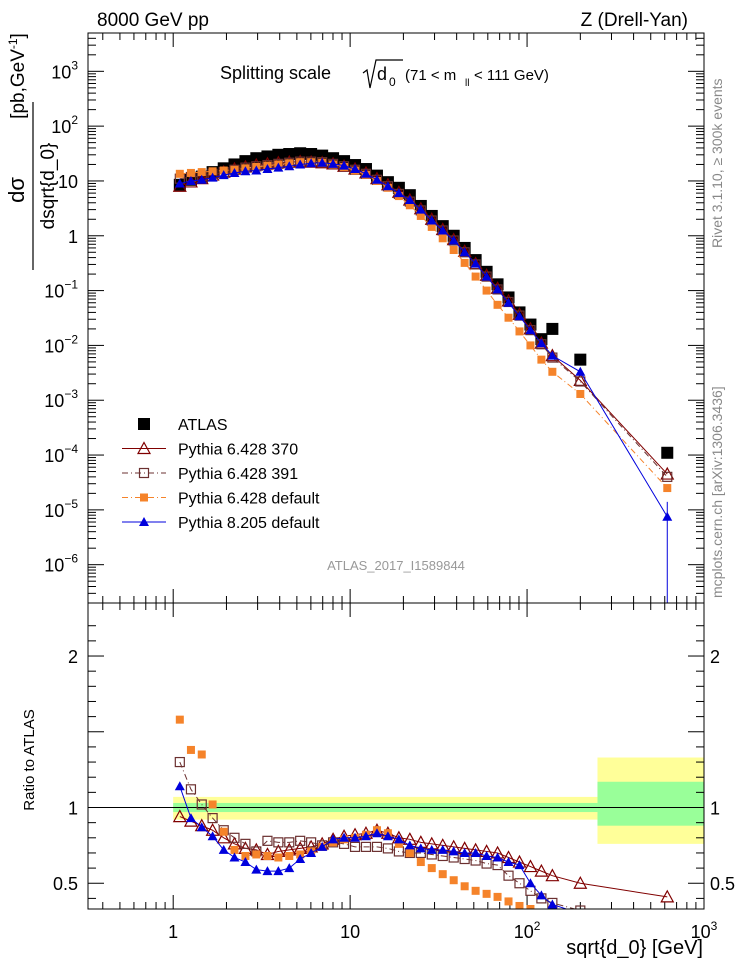 The image size is (746, 972). Describe the element at coordinates (396, 565) in the screenshot. I see `analysis-id: ATLAS_2017_I1589844` at that location.